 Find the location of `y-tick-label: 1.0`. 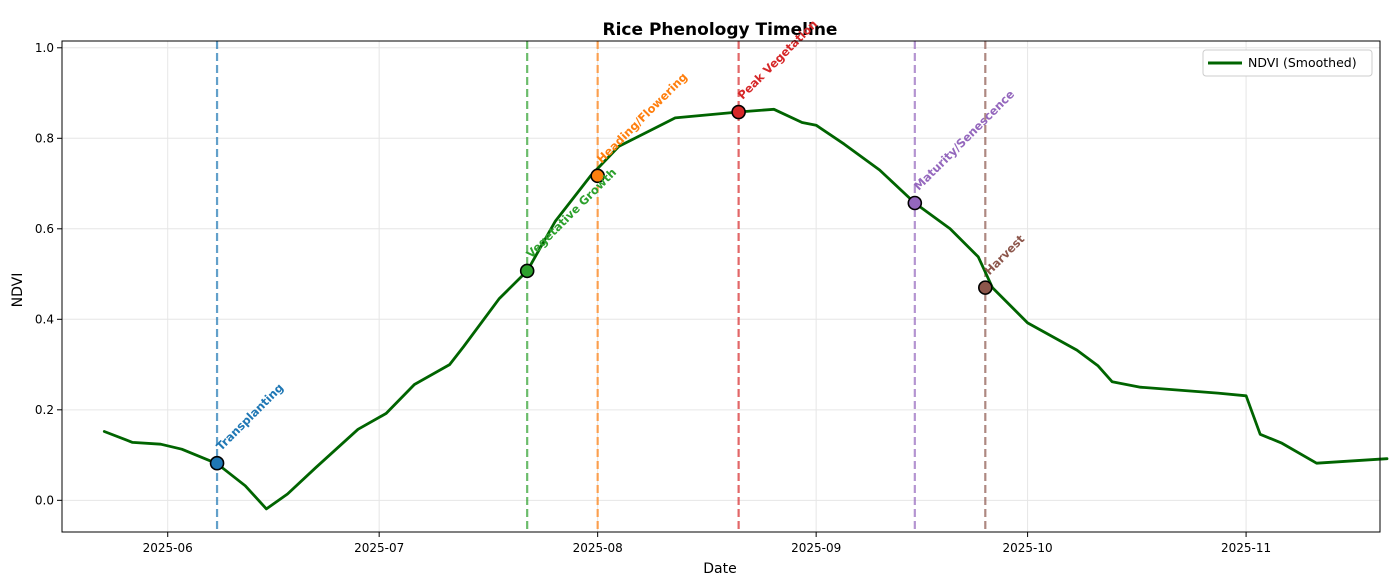

y-tick-label: 1.0 is located at coordinates (44, 48).